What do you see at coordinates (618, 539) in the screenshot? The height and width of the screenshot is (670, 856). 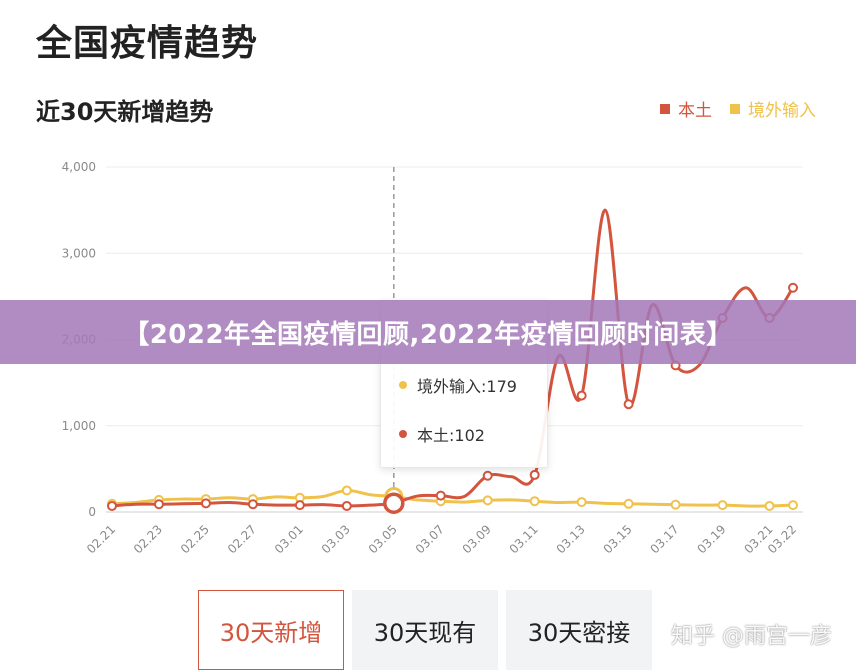 I see `x-tick-label: 03.15` at bounding box center [618, 539].